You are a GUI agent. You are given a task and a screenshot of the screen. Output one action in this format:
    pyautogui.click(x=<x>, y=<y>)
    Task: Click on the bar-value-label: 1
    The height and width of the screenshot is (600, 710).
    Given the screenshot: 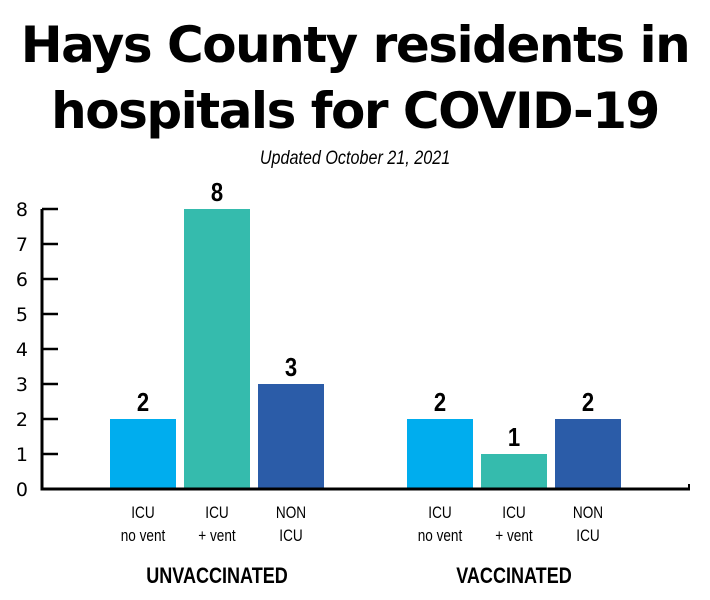 What is the action you would take?
    pyautogui.click(x=514, y=437)
    